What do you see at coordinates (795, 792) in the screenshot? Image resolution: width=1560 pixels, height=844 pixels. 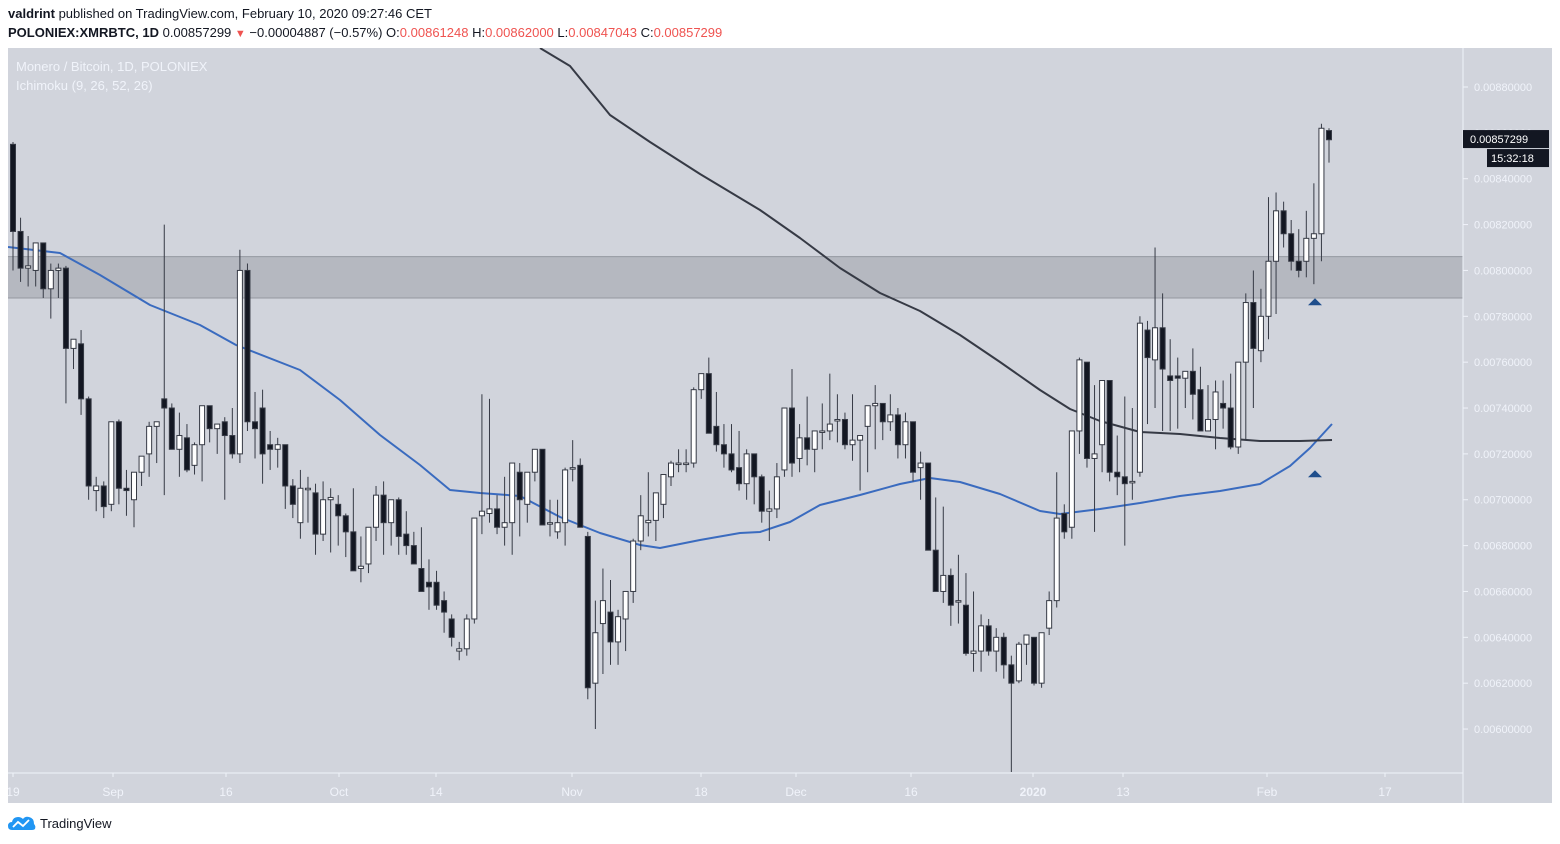 I see `x-tick-label: Dec` at bounding box center [795, 792].